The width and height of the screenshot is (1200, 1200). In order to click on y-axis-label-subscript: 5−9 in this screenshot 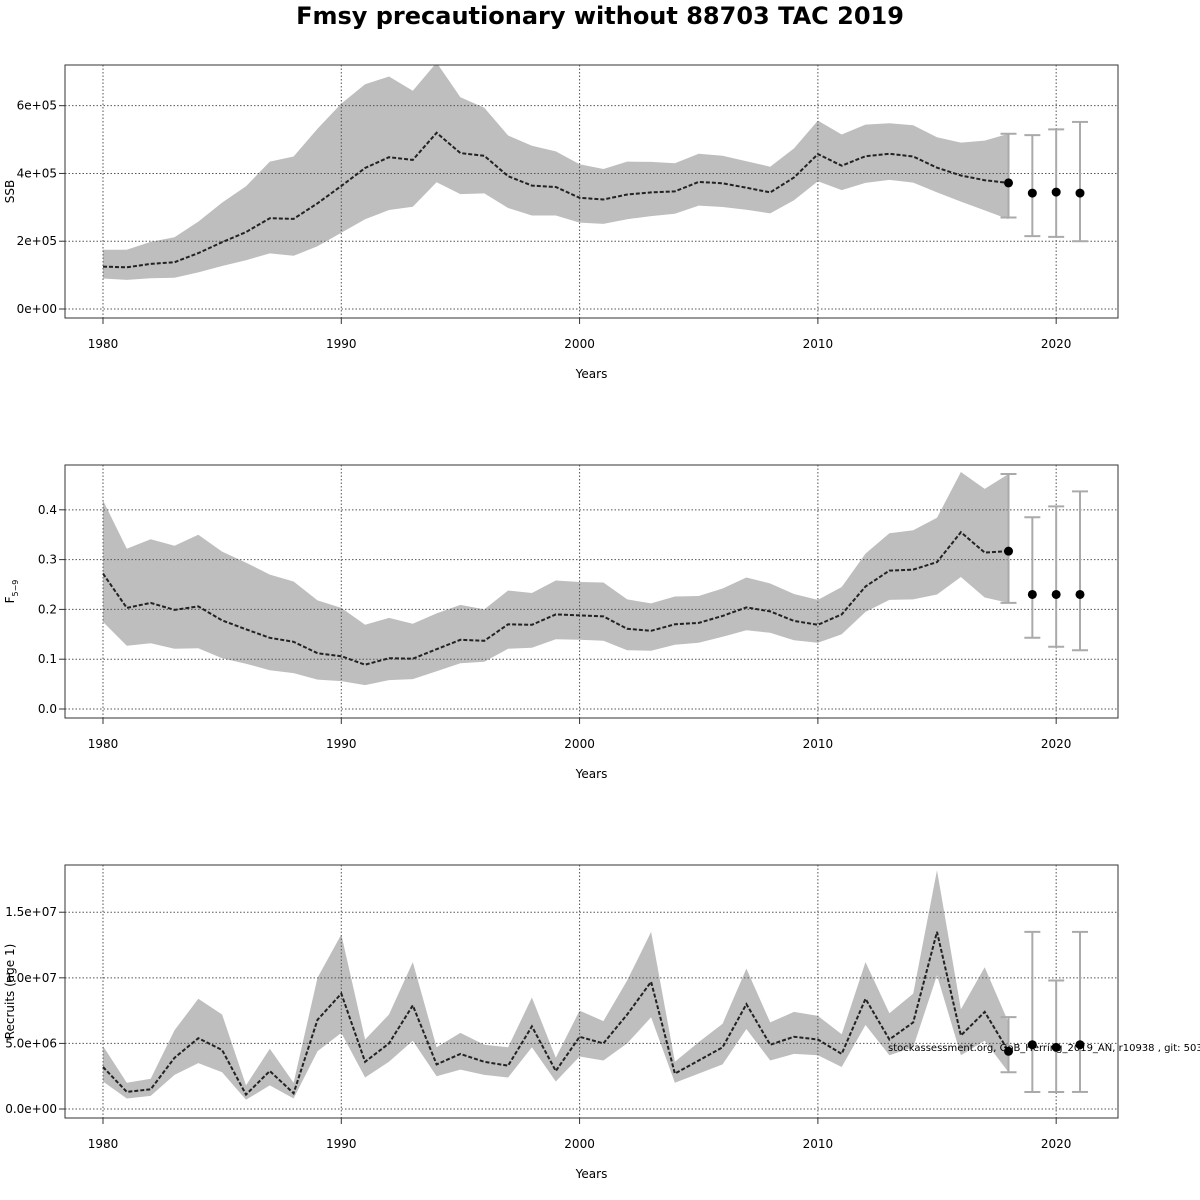, I will do `click(15, 588)`.